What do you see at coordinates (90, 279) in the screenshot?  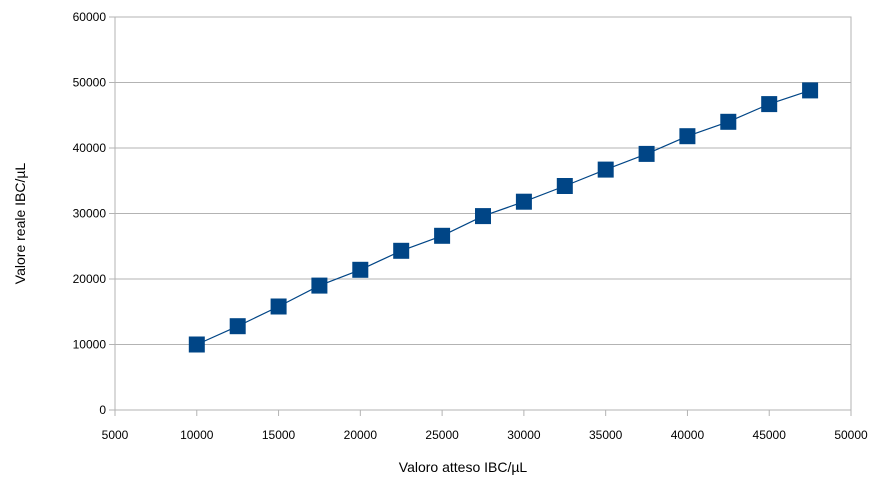 I see `y-tick-label: 20000` at bounding box center [90, 279].